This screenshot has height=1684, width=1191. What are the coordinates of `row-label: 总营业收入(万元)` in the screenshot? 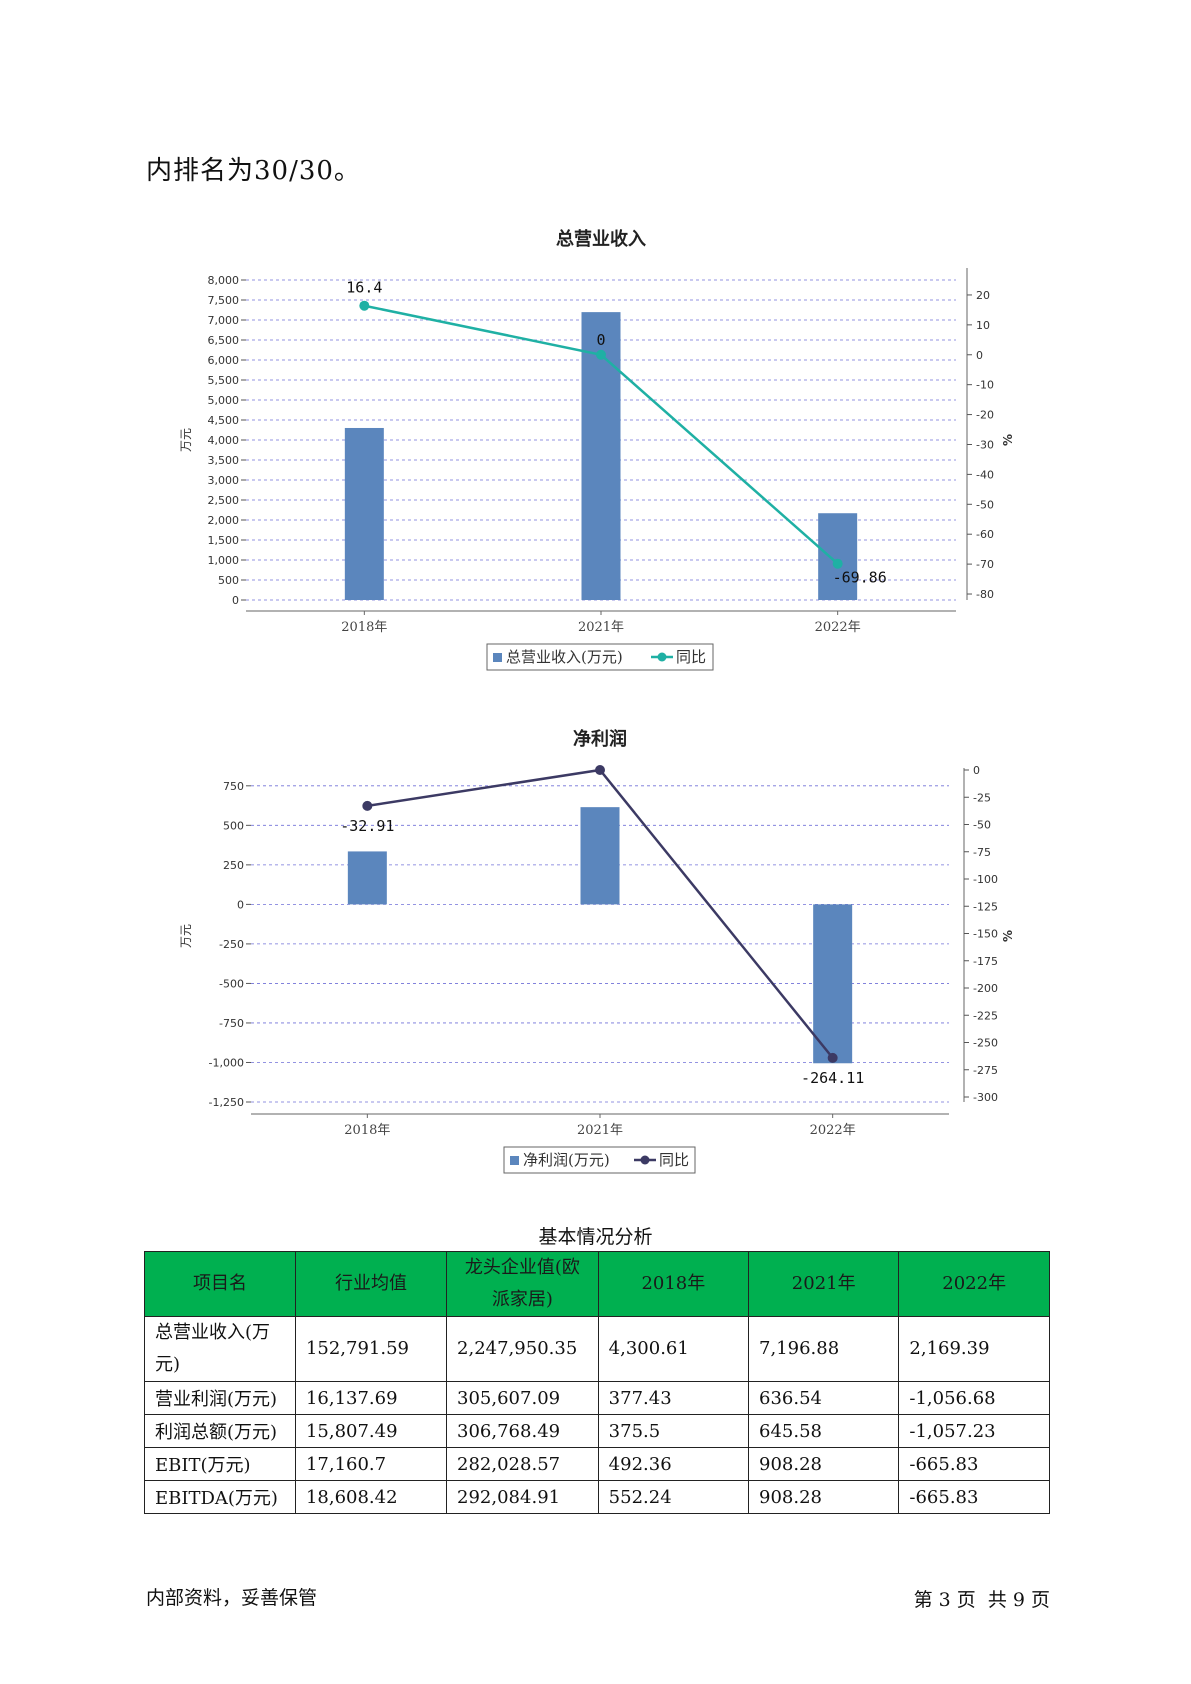 It's located at (220, 1349).